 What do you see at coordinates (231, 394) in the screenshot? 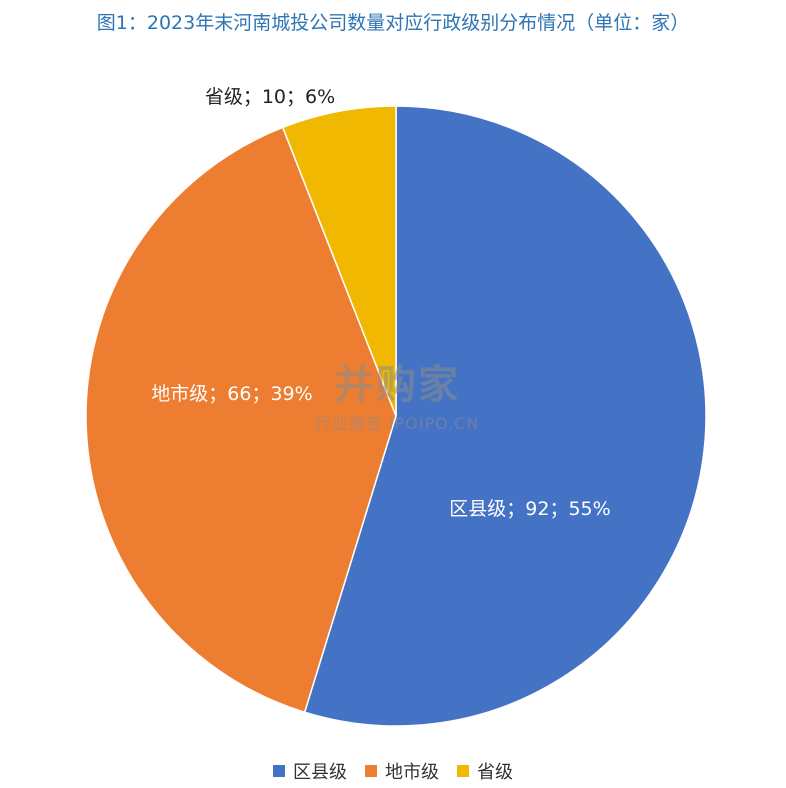
I see `data-label-city: 地市级；66；39%` at bounding box center [231, 394].